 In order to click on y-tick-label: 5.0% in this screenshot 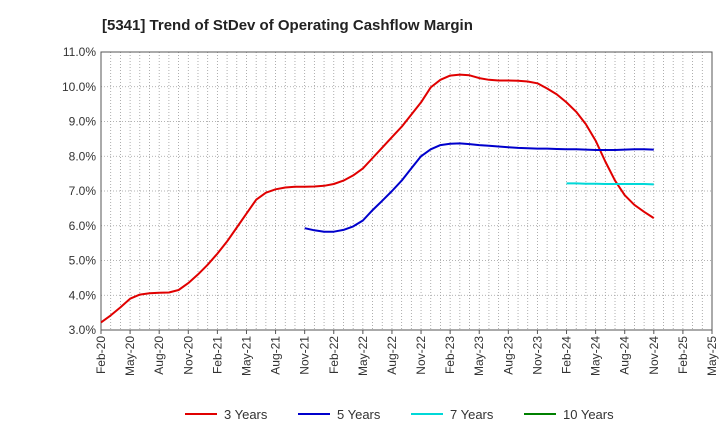, I will do `click(83, 261)`.